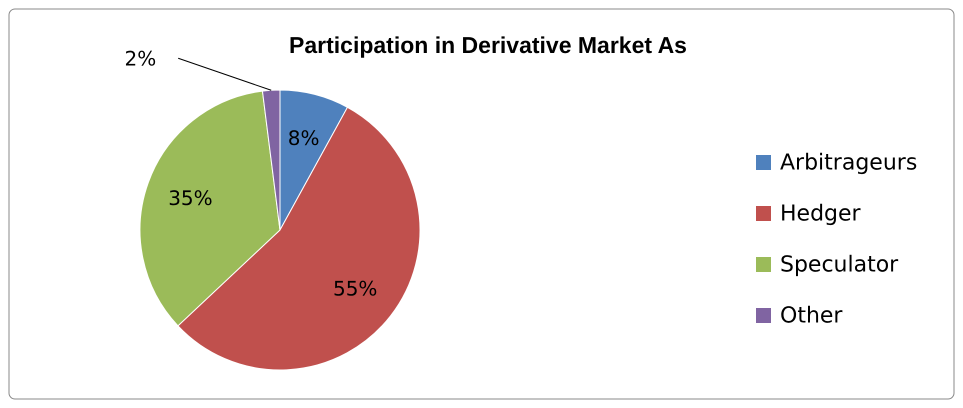 This screenshot has width=963, height=408. Describe the element at coordinates (812, 316) in the screenshot. I see `legend-label: Other` at that location.